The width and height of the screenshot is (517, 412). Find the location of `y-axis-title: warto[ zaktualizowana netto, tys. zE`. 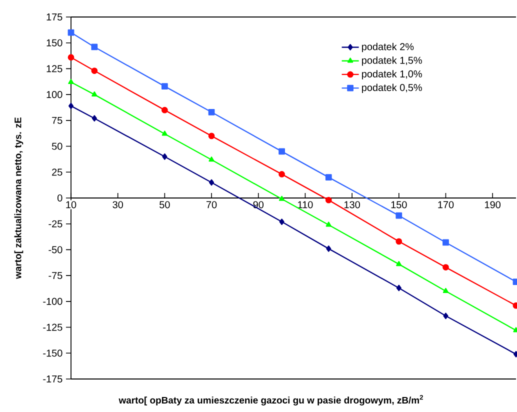

y-axis-title: warto[ zaktualizowana netto, tys. zE is located at coordinates (19, 198).